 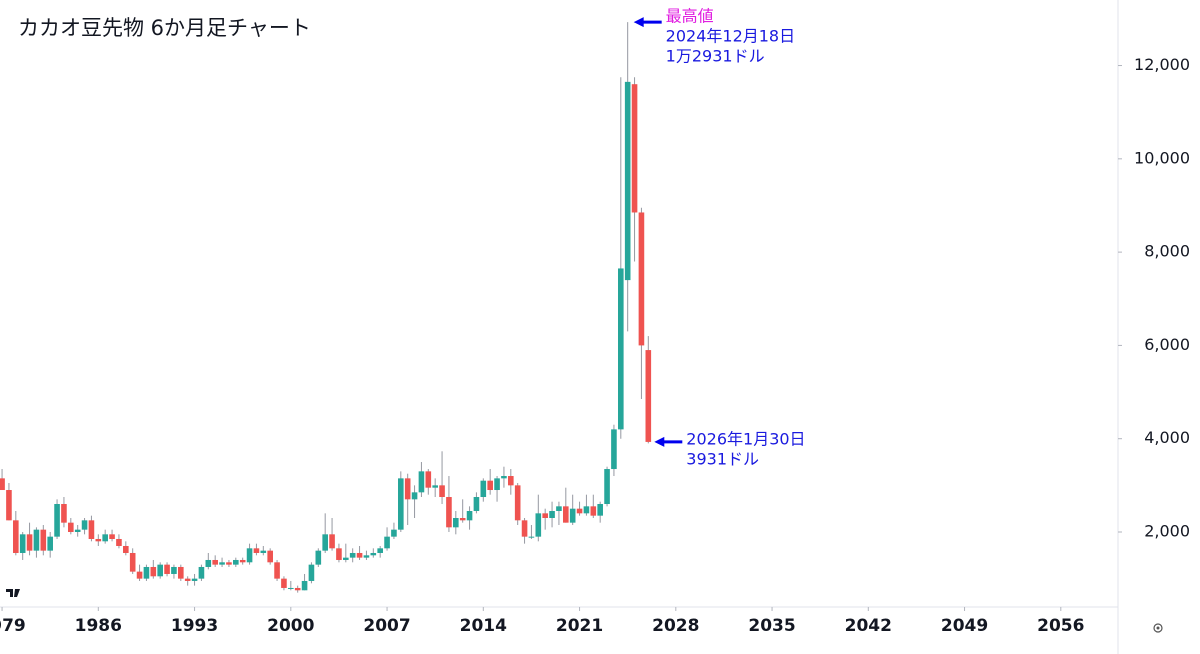 What do you see at coordinates (13, 626) in the screenshot?
I see `x-tick-label: 1979` at bounding box center [13, 626].